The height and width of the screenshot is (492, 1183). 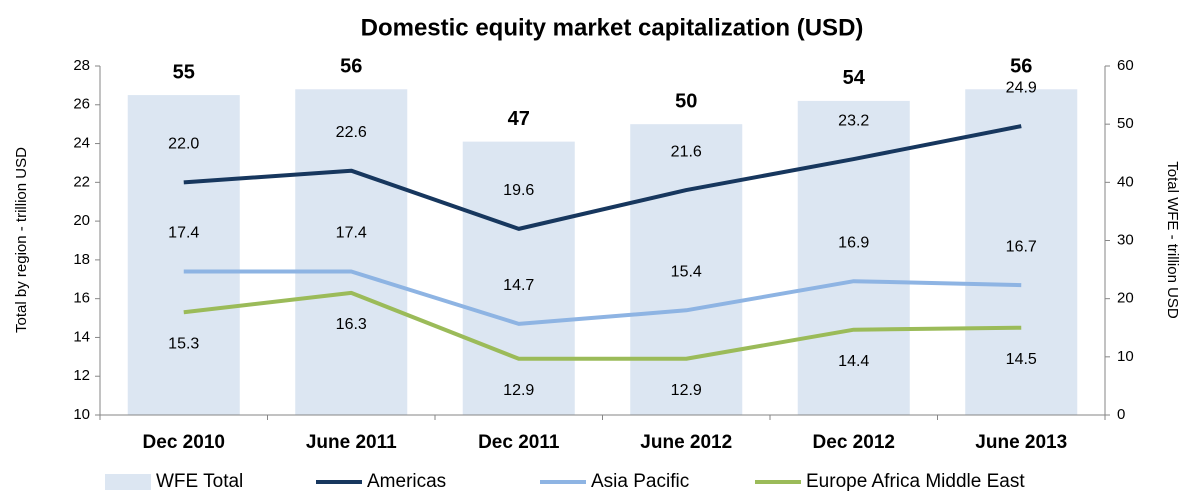 What do you see at coordinates (854, 78) in the screenshot?
I see `bar-value-label: 54` at bounding box center [854, 78].